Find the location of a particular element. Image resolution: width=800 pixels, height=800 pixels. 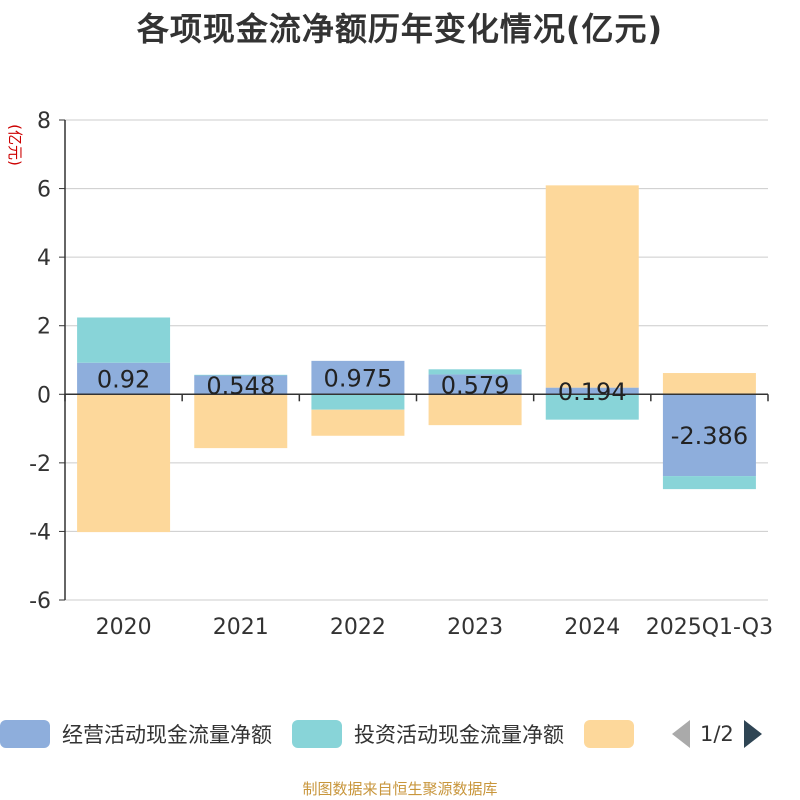

data-label: 0.975 is located at coordinates (358, 379).